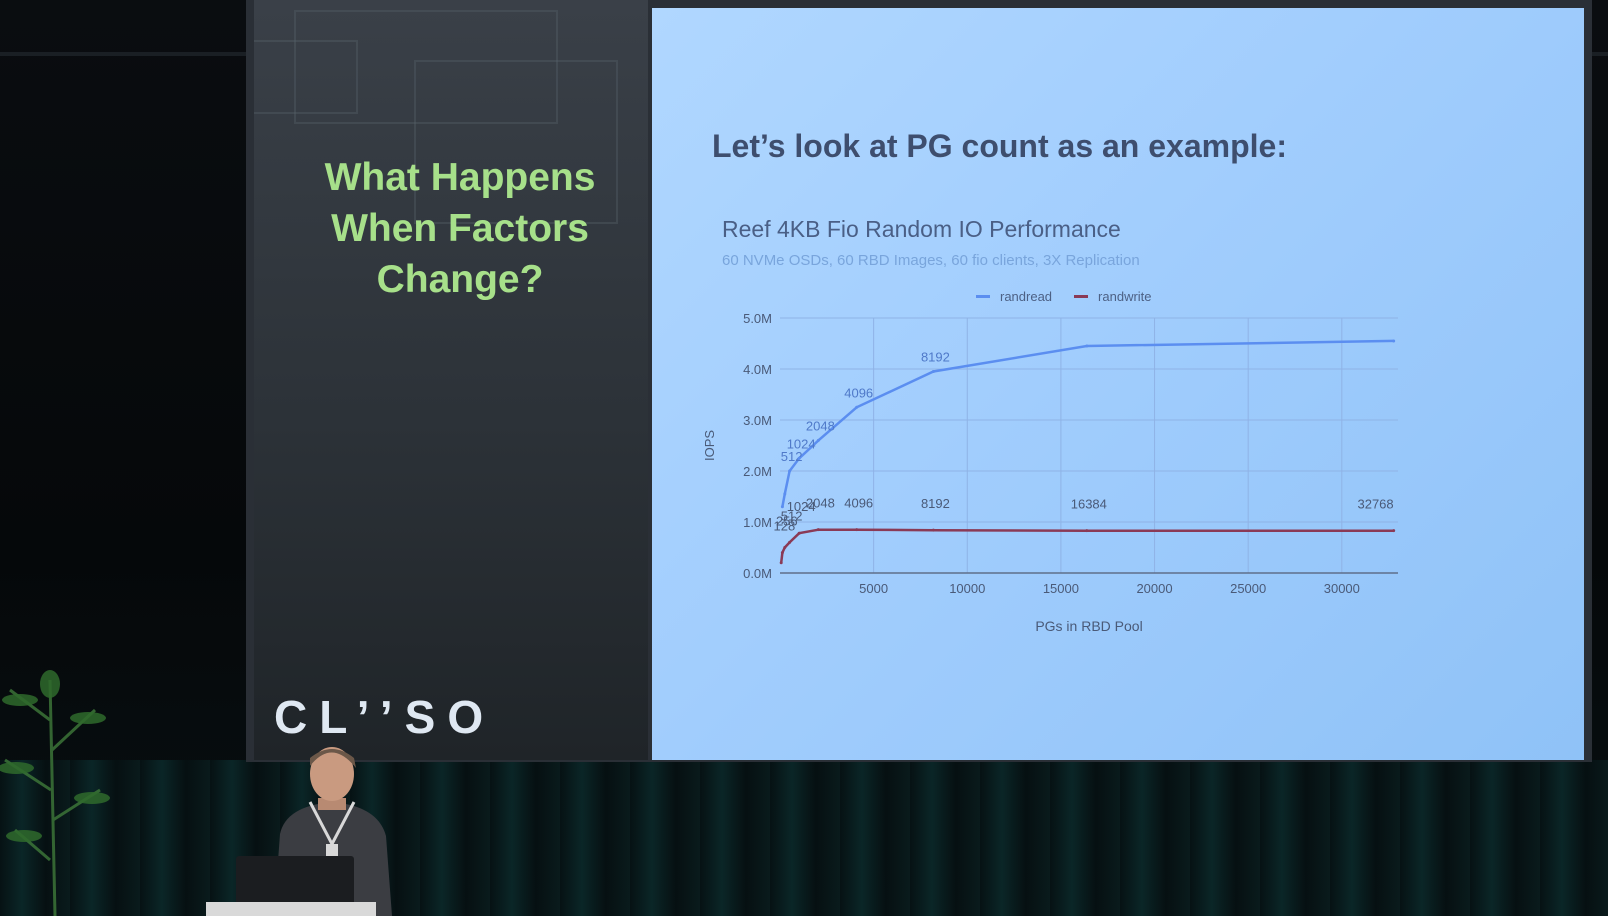  What do you see at coordinates (801, 443) in the screenshot?
I see `data-label-randread: 1024` at bounding box center [801, 443].